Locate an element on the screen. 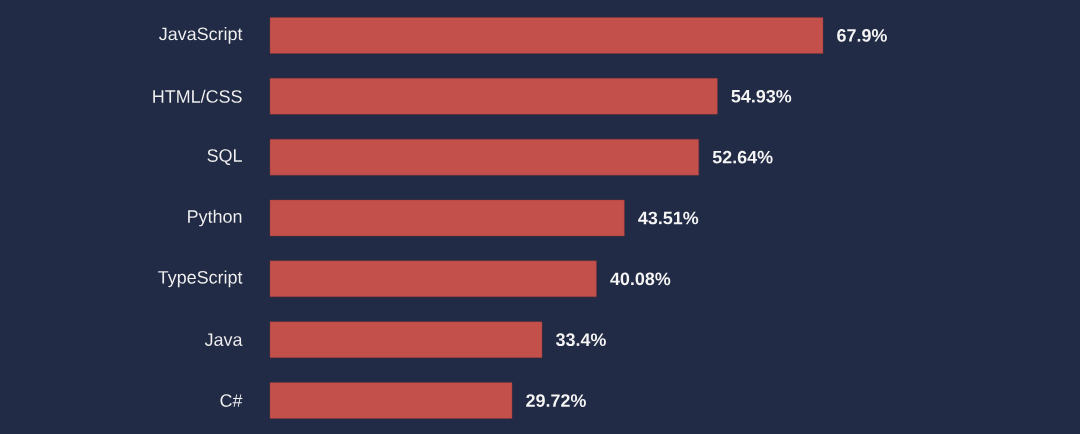 This screenshot has height=434, width=1080. data-label: 33.4% is located at coordinates (580, 340).